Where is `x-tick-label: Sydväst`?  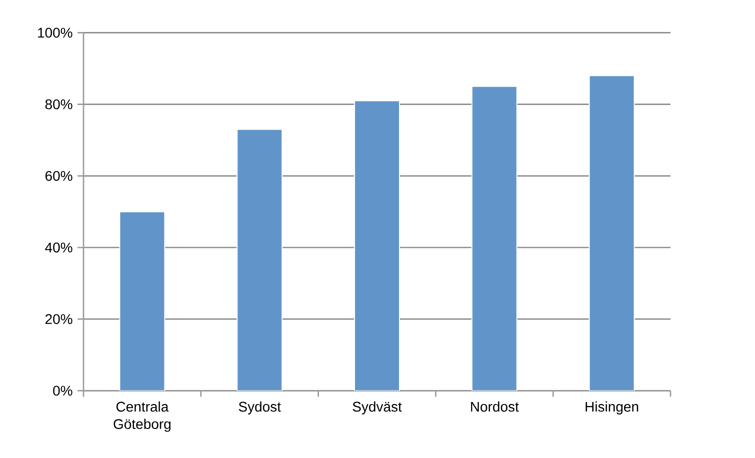
x-tick-label: Sydväst is located at coordinates (377, 407).